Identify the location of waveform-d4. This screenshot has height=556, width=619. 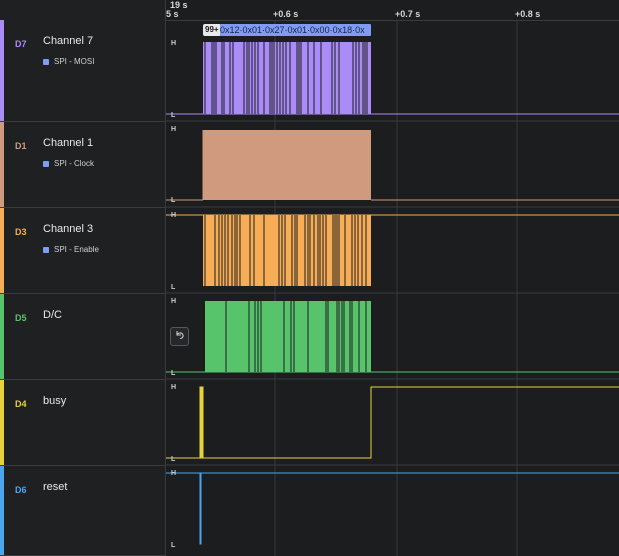
(392, 422).